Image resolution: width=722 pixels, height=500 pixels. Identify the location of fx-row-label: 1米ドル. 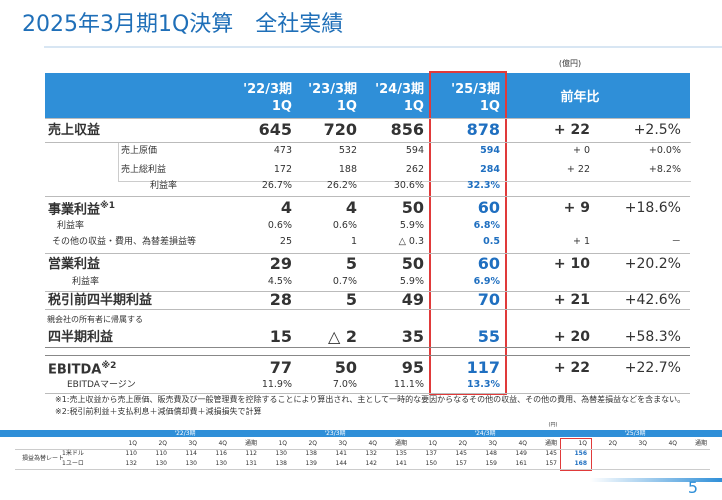
(73, 453).